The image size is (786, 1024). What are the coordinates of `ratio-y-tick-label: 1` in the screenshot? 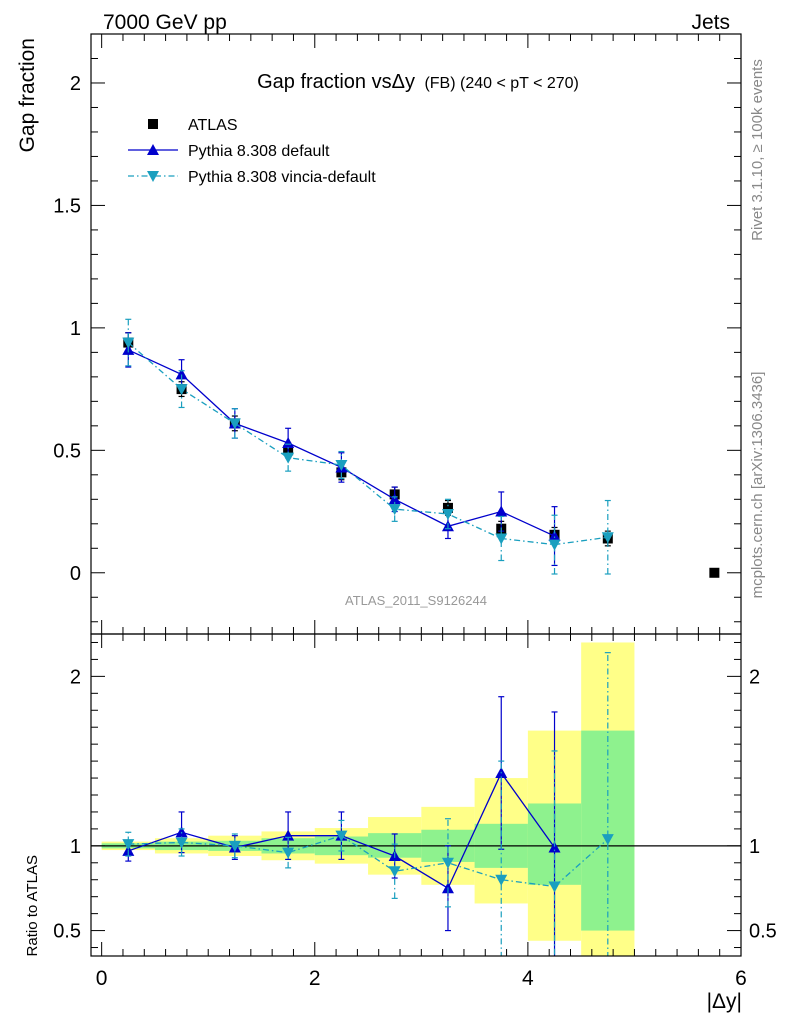 It's located at (75, 847).